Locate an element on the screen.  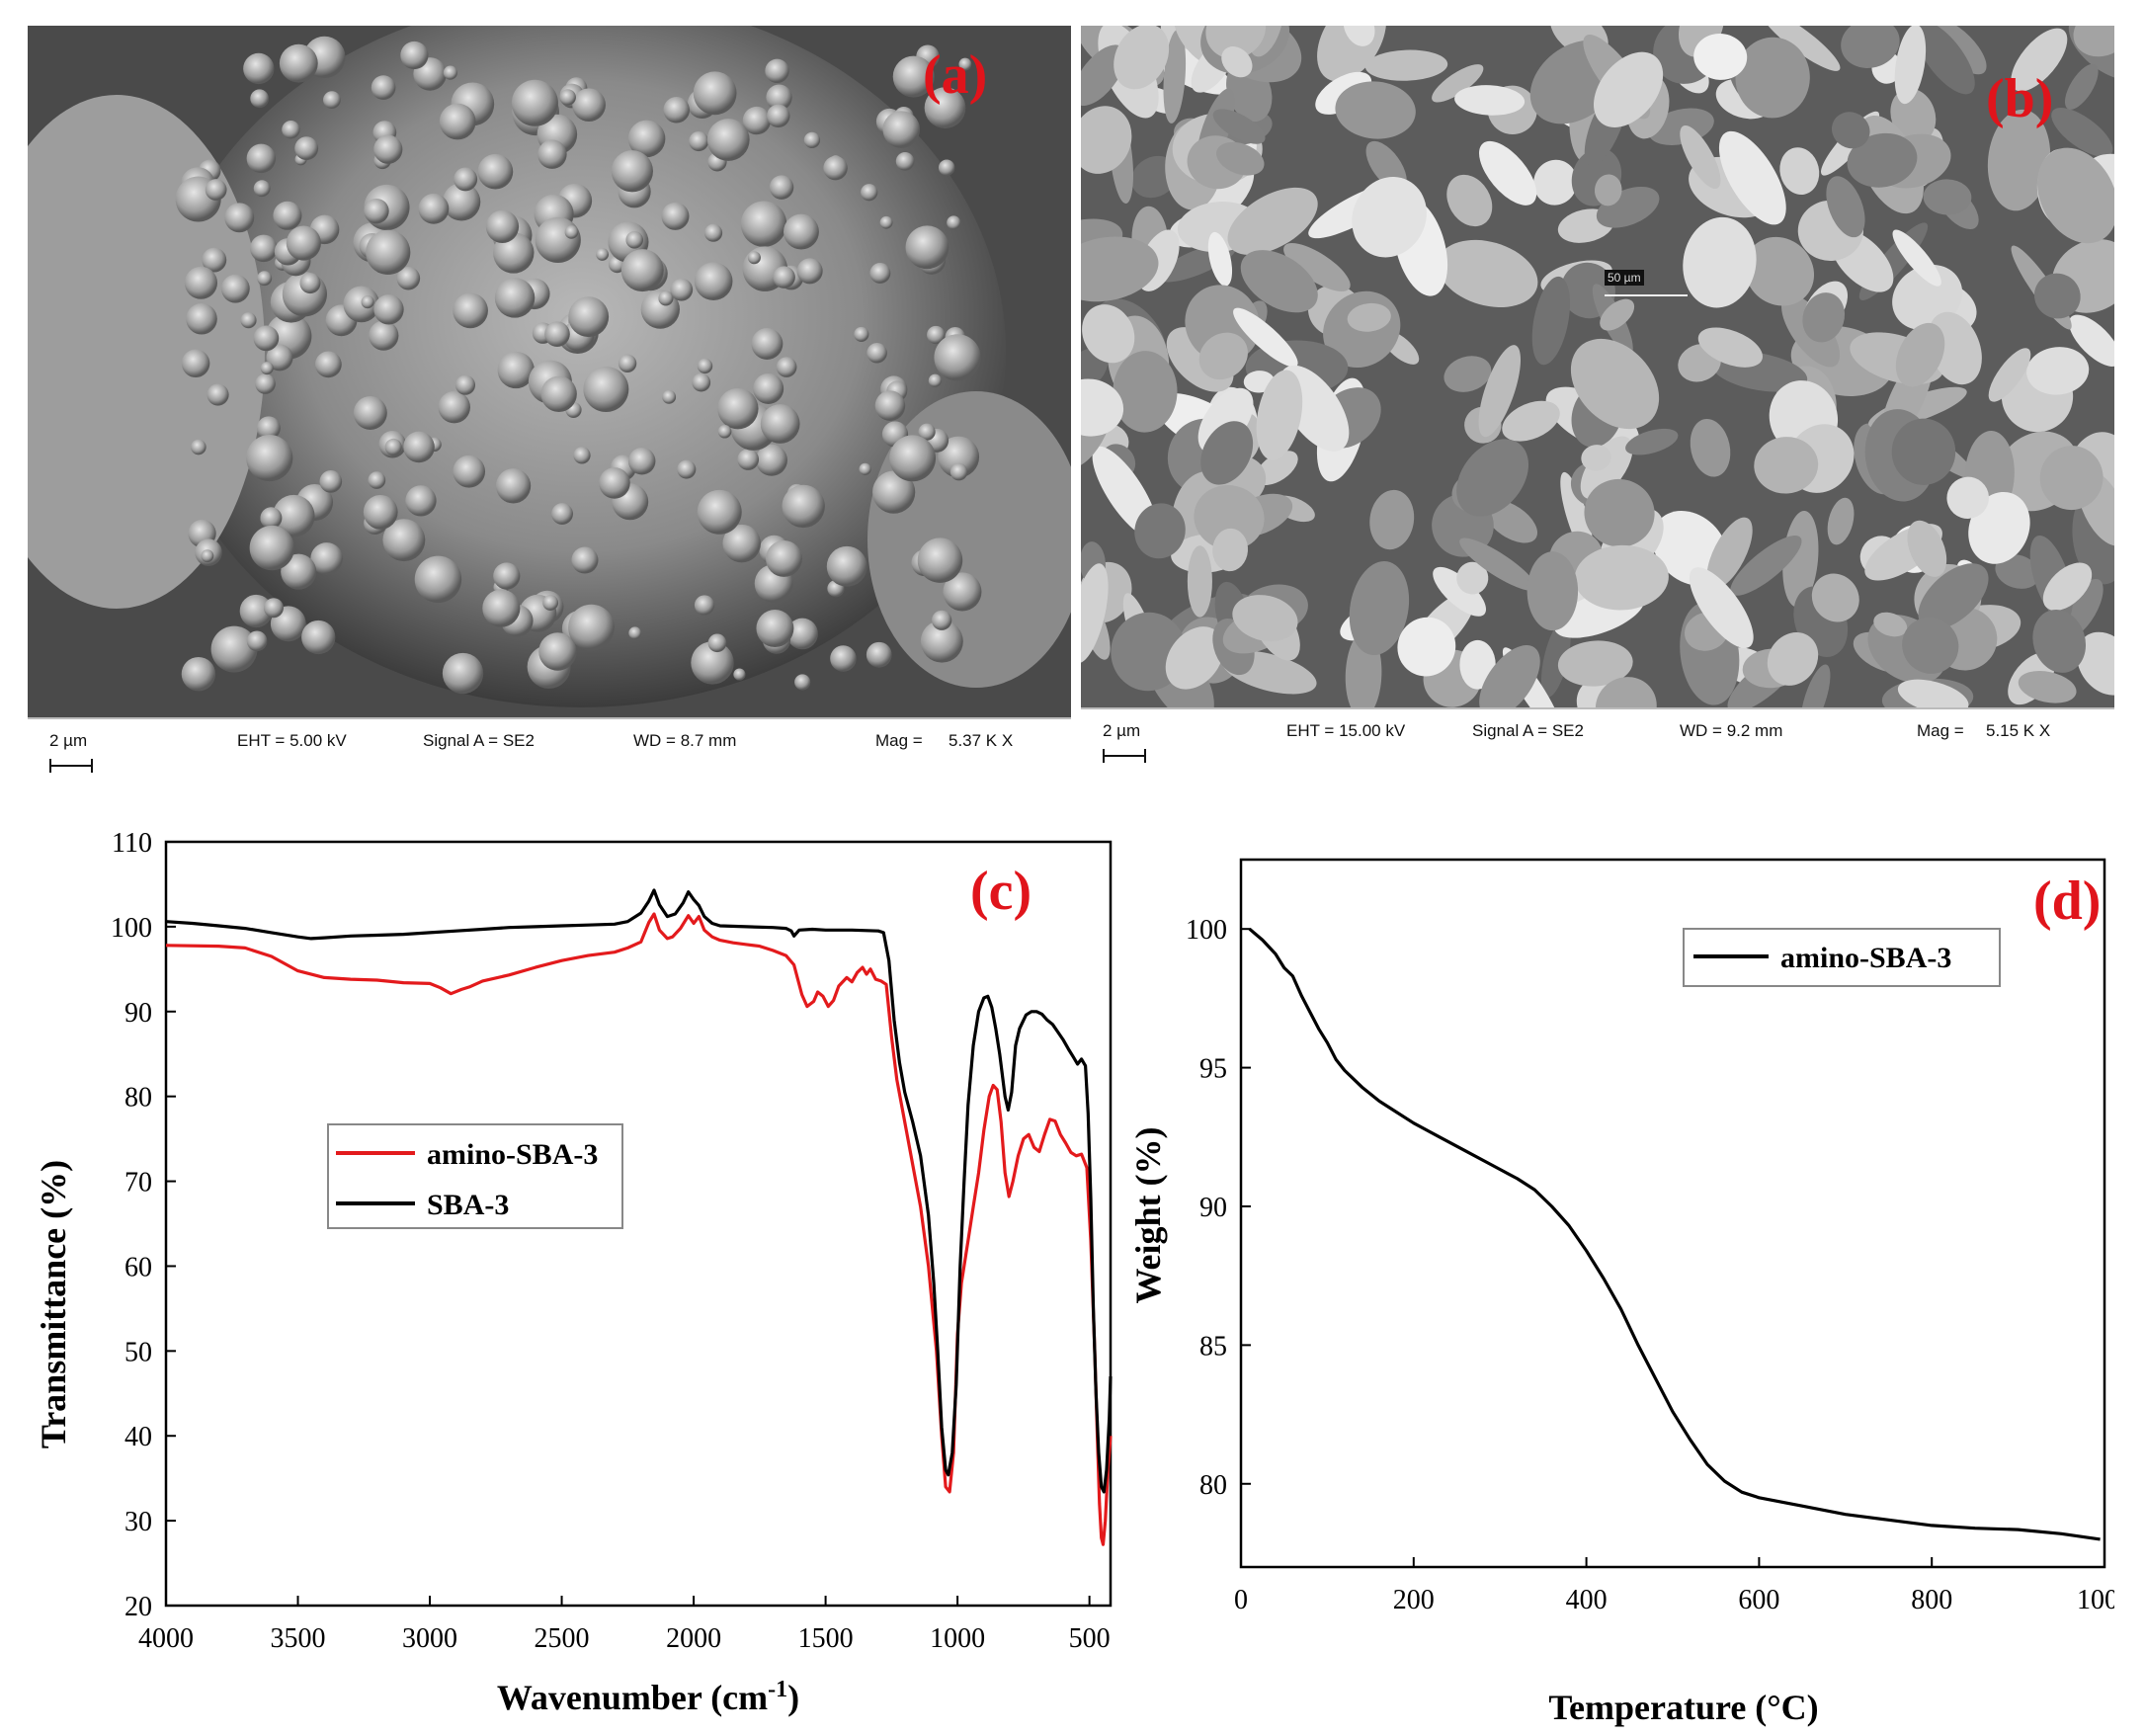
wd-b: WD = 9.2 mm is located at coordinates (1732, 731).